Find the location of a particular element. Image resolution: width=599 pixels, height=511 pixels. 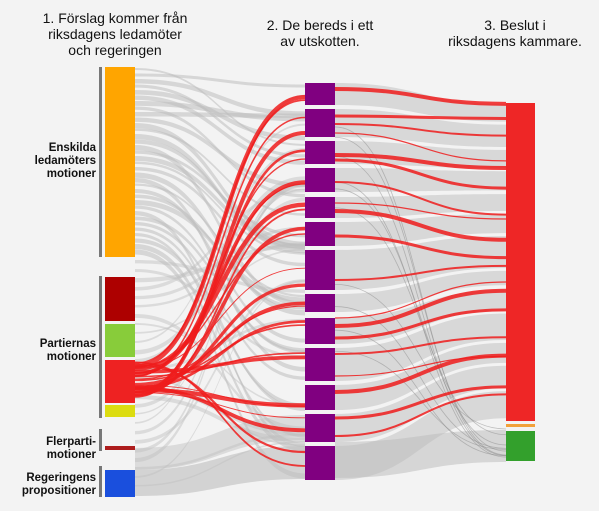

column-title-line: riksdagens ledamöter is located at coordinates (115, 34).